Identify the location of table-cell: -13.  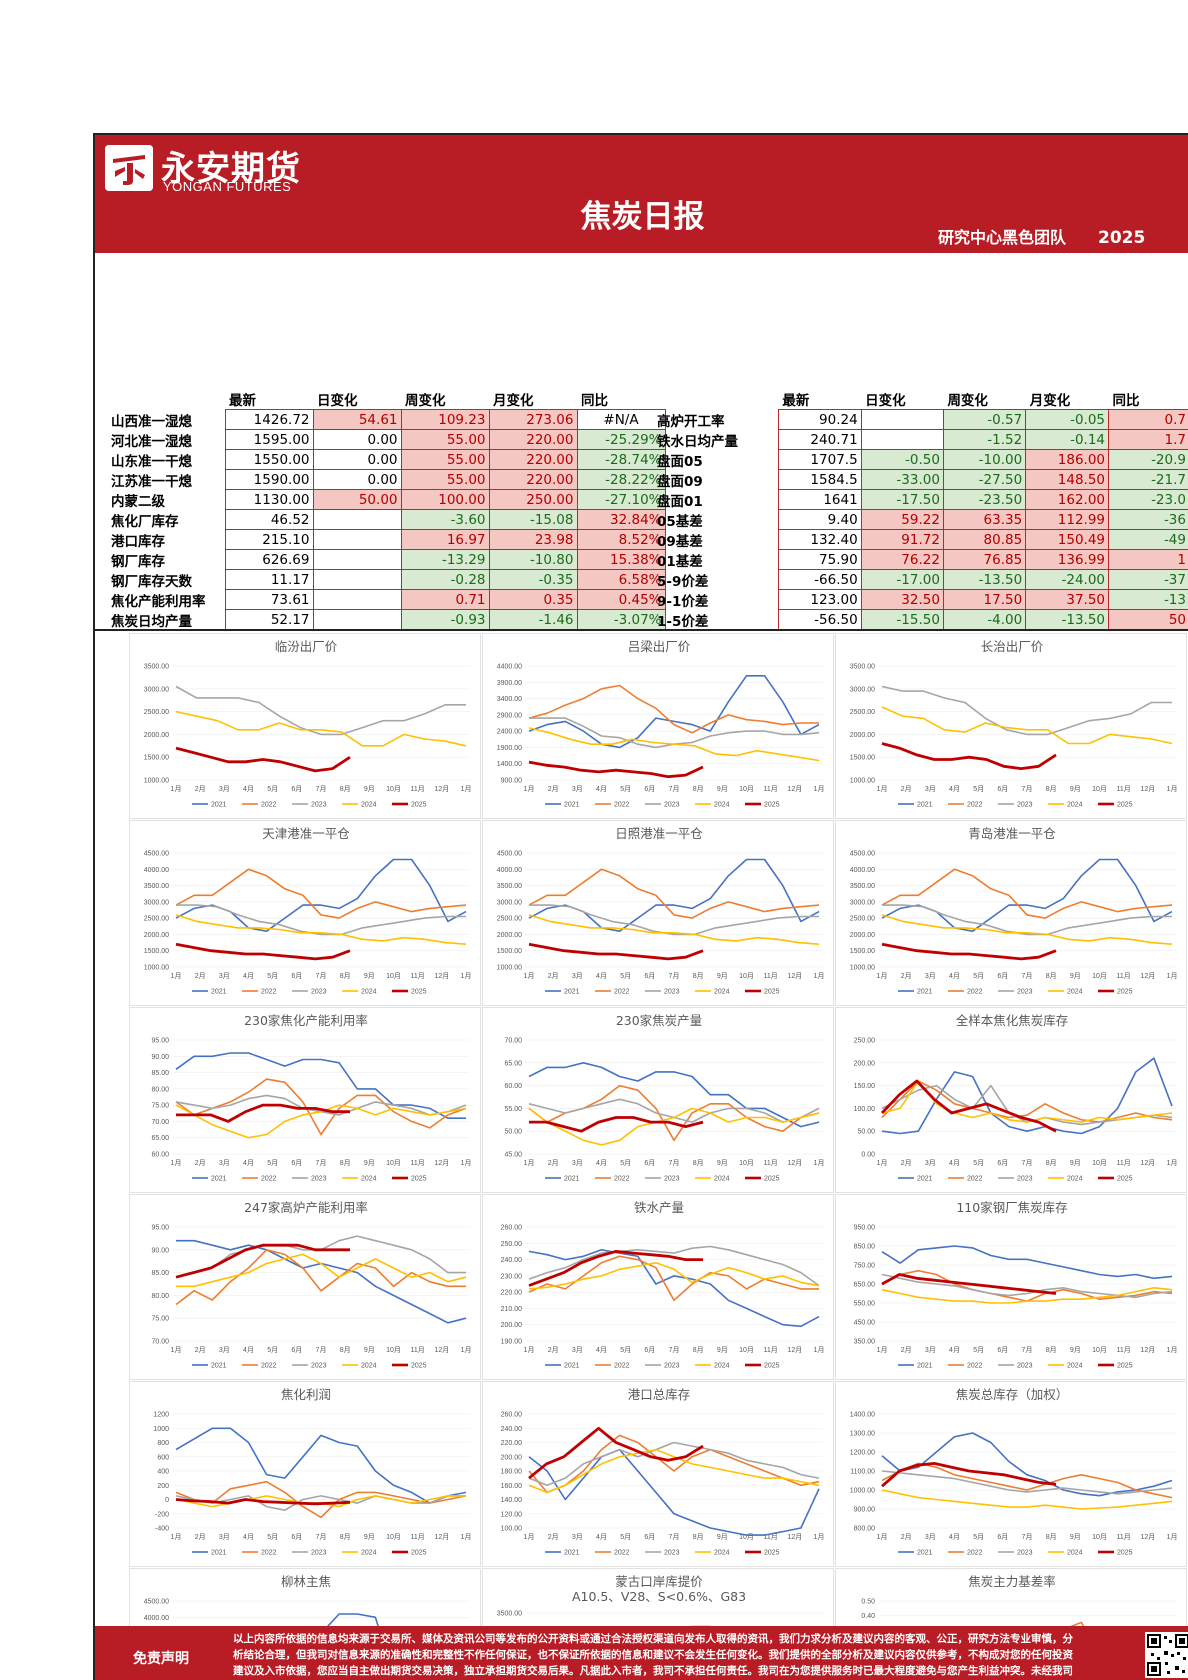
(1148, 599).